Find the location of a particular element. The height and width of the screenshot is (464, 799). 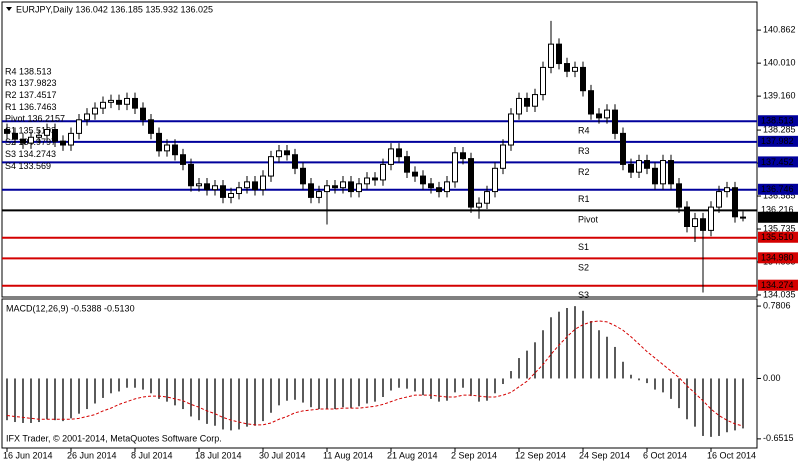

pivot-note: Pivot 136.2157 is located at coordinates (35, 119).